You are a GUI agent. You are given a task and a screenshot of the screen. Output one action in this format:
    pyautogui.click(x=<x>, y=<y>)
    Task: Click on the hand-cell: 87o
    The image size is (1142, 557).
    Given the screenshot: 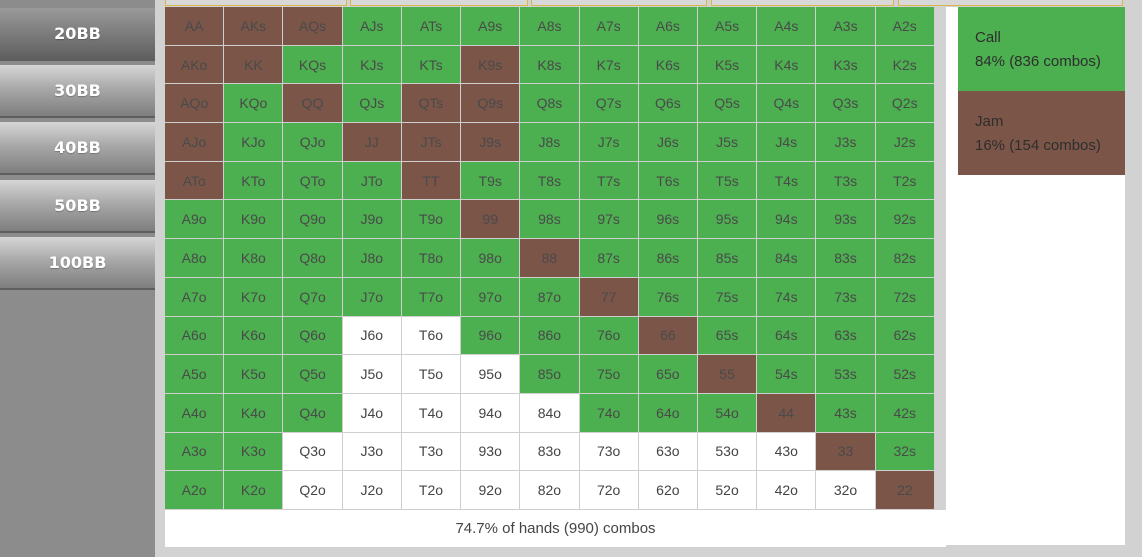 What is the action you would take?
    pyautogui.click(x=550, y=297)
    